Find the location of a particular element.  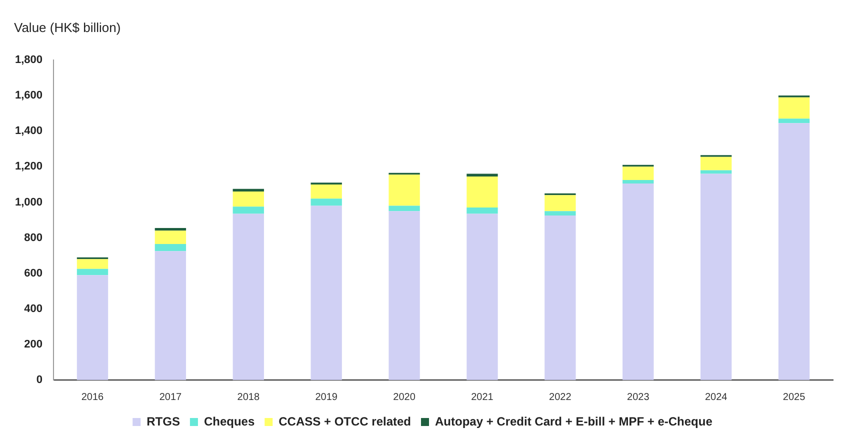

x-tick-label: 2017 is located at coordinates (170, 397).